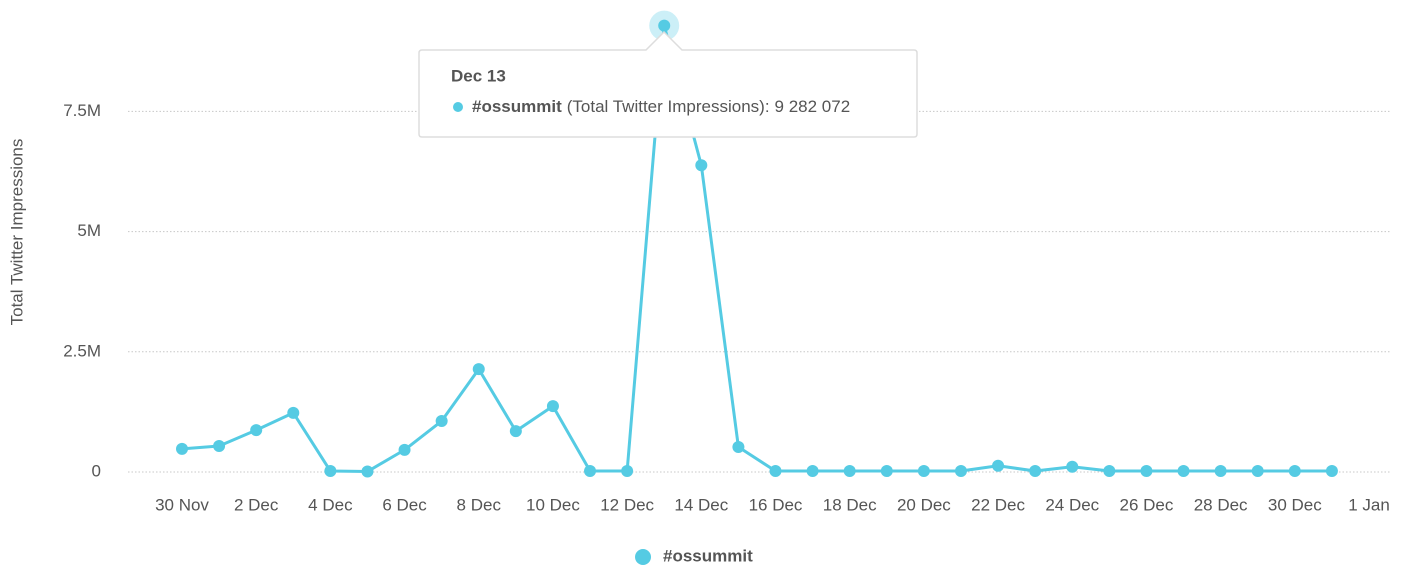 The height and width of the screenshot is (567, 1404). I want to click on tooltip-marker, so click(458, 107).